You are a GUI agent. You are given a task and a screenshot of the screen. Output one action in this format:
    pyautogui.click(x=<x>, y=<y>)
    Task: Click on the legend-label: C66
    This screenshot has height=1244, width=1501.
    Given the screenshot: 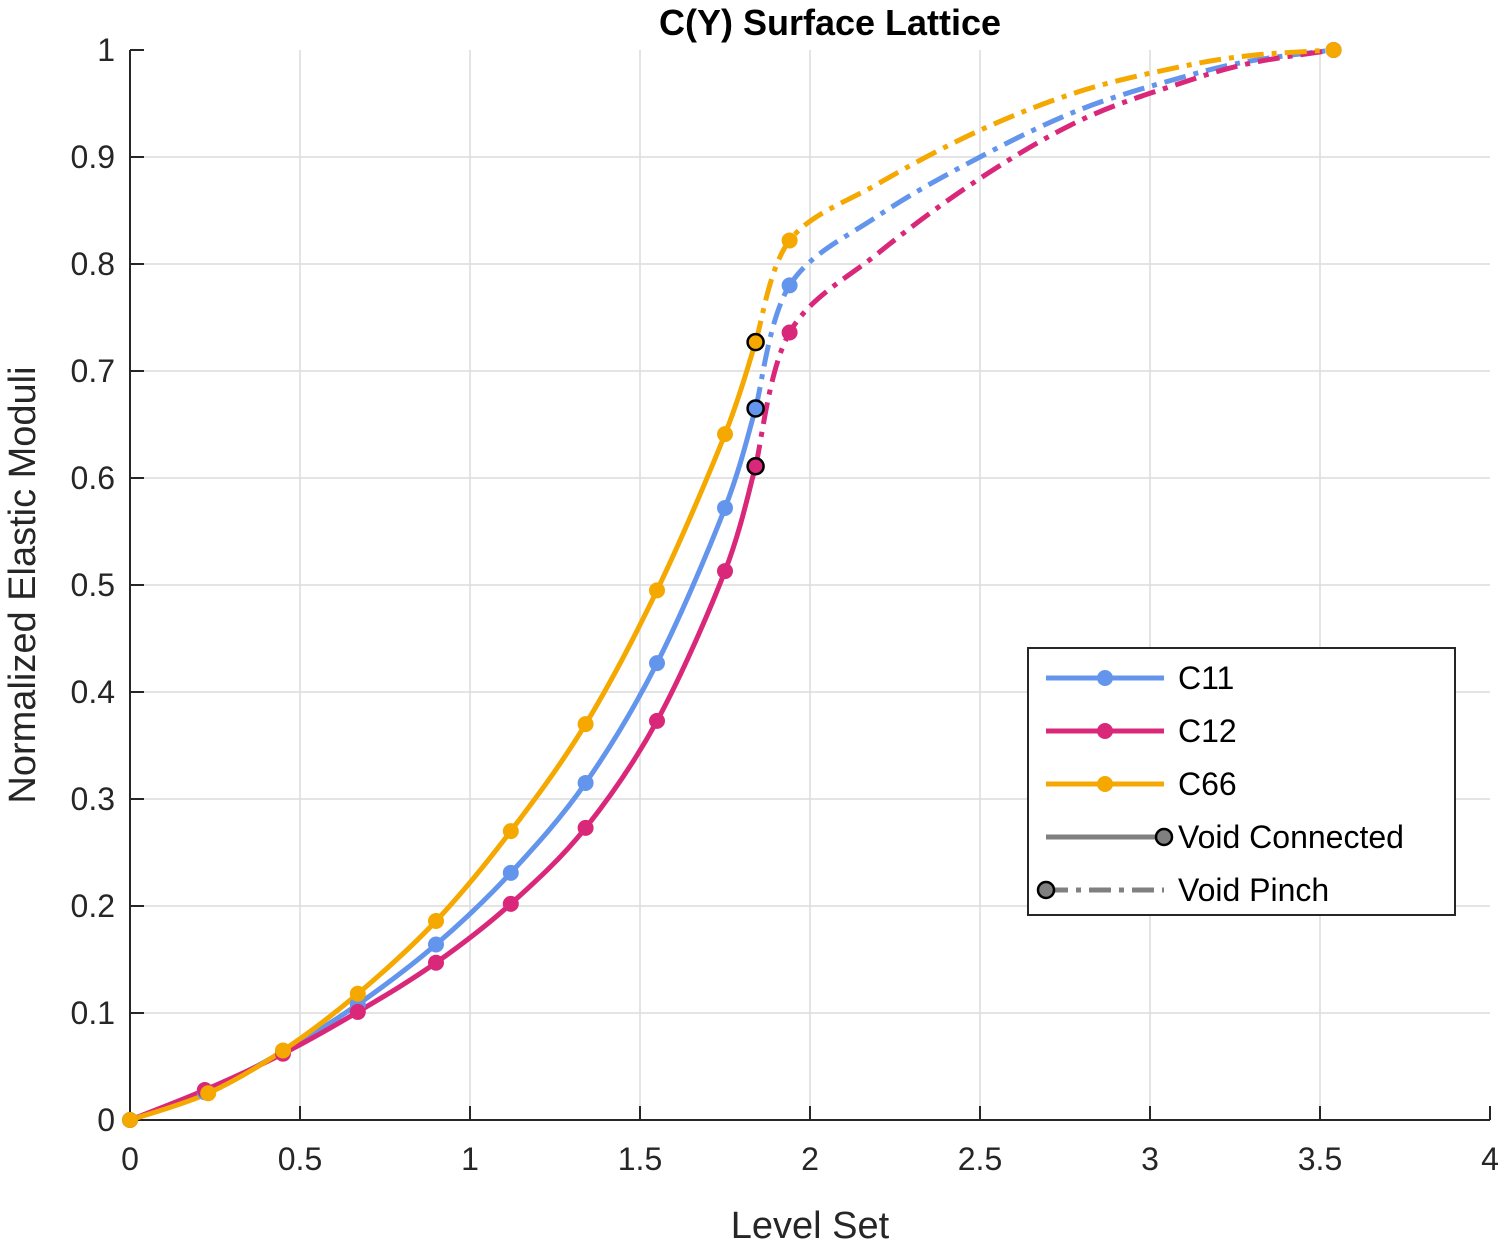 What is the action you would take?
    pyautogui.click(x=1207, y=784)
    